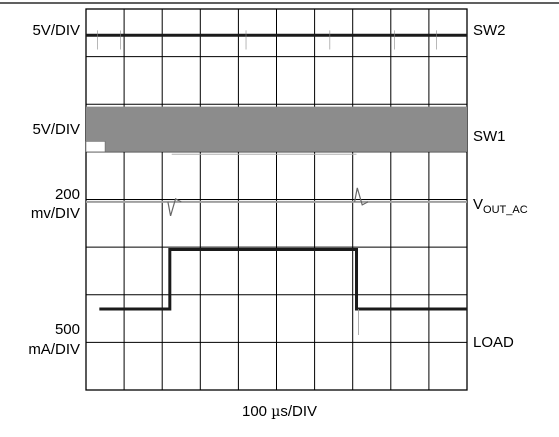  Describe the element at coordinates (95, 147) in the screenshot. I see `sw1-low-notch` at that location.